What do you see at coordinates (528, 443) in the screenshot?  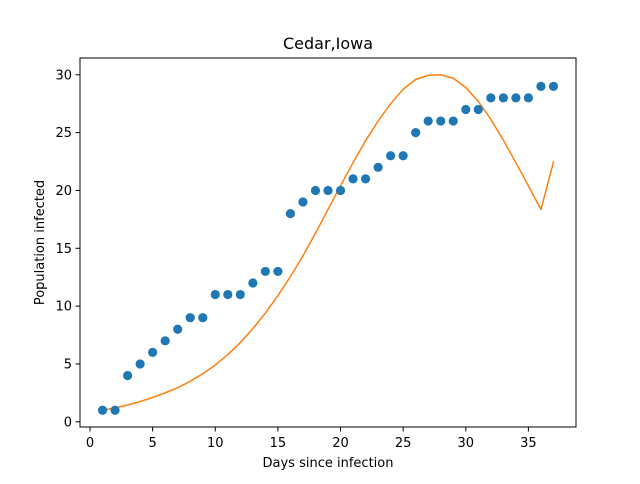 I see `x-tick-label: 35` at bounding box center [528, 443].